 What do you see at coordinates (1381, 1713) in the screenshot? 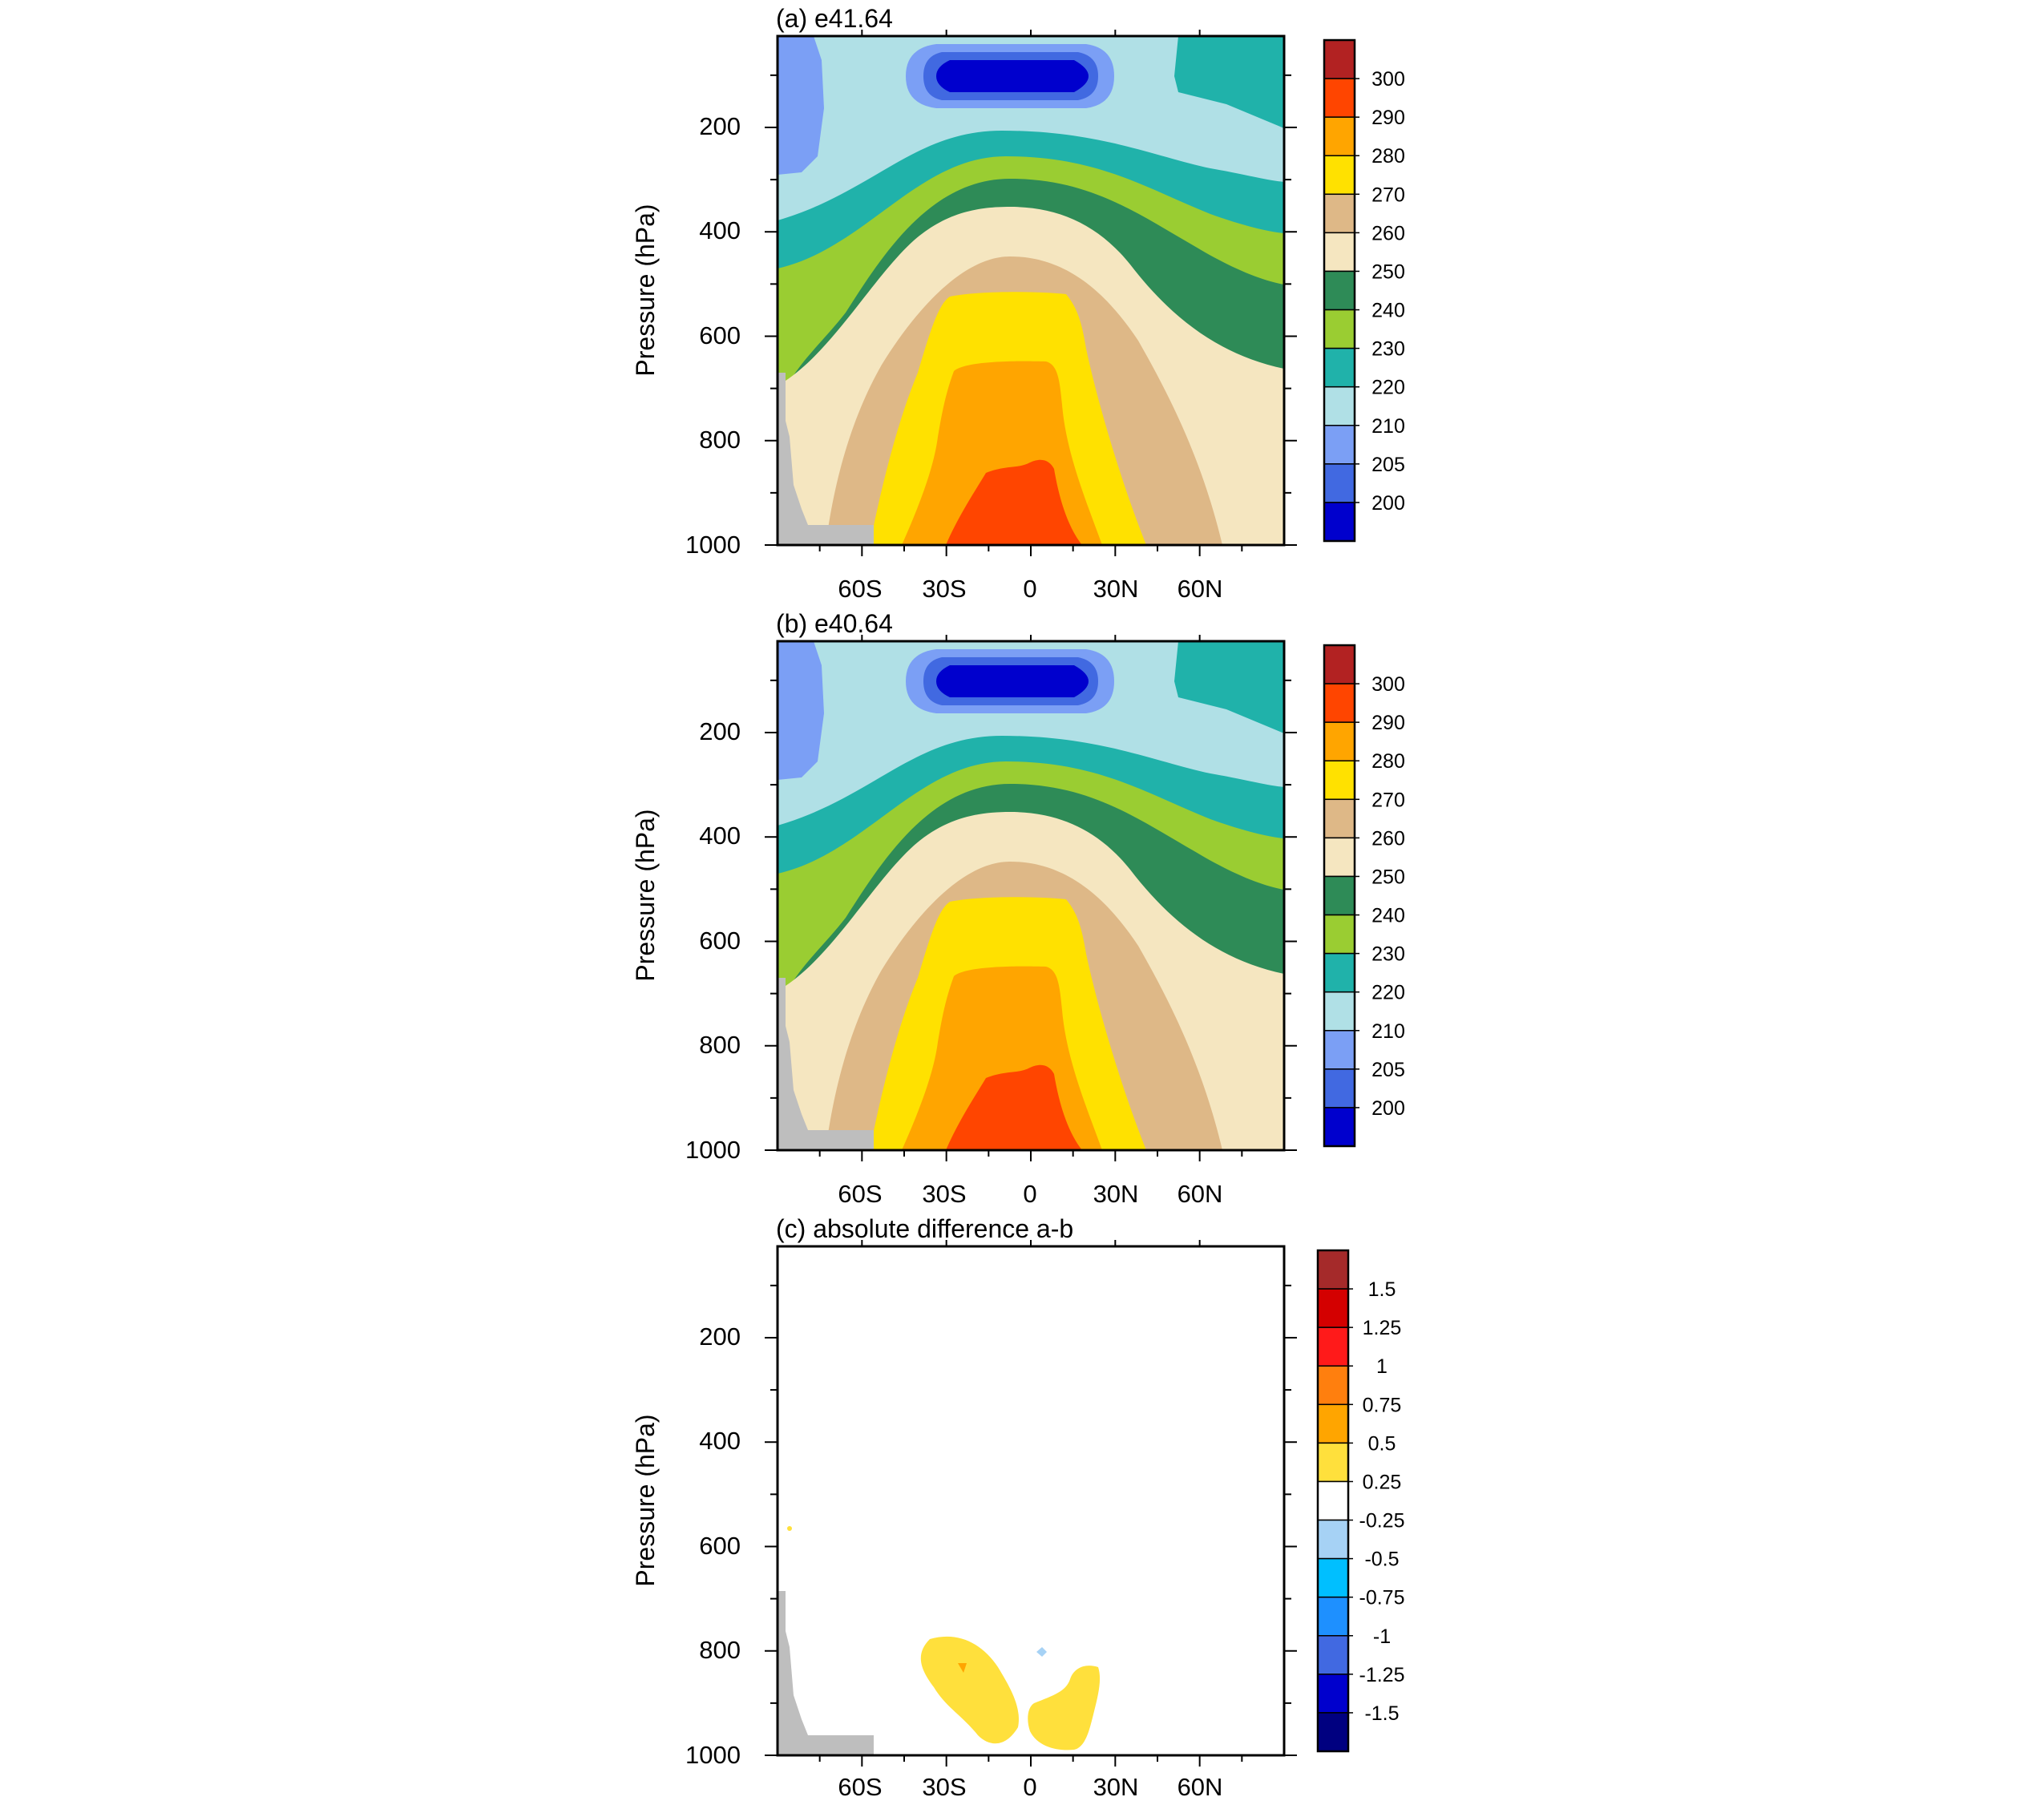
I see `colorbar-label: -1.5` at bounding box center [1381, 1713].